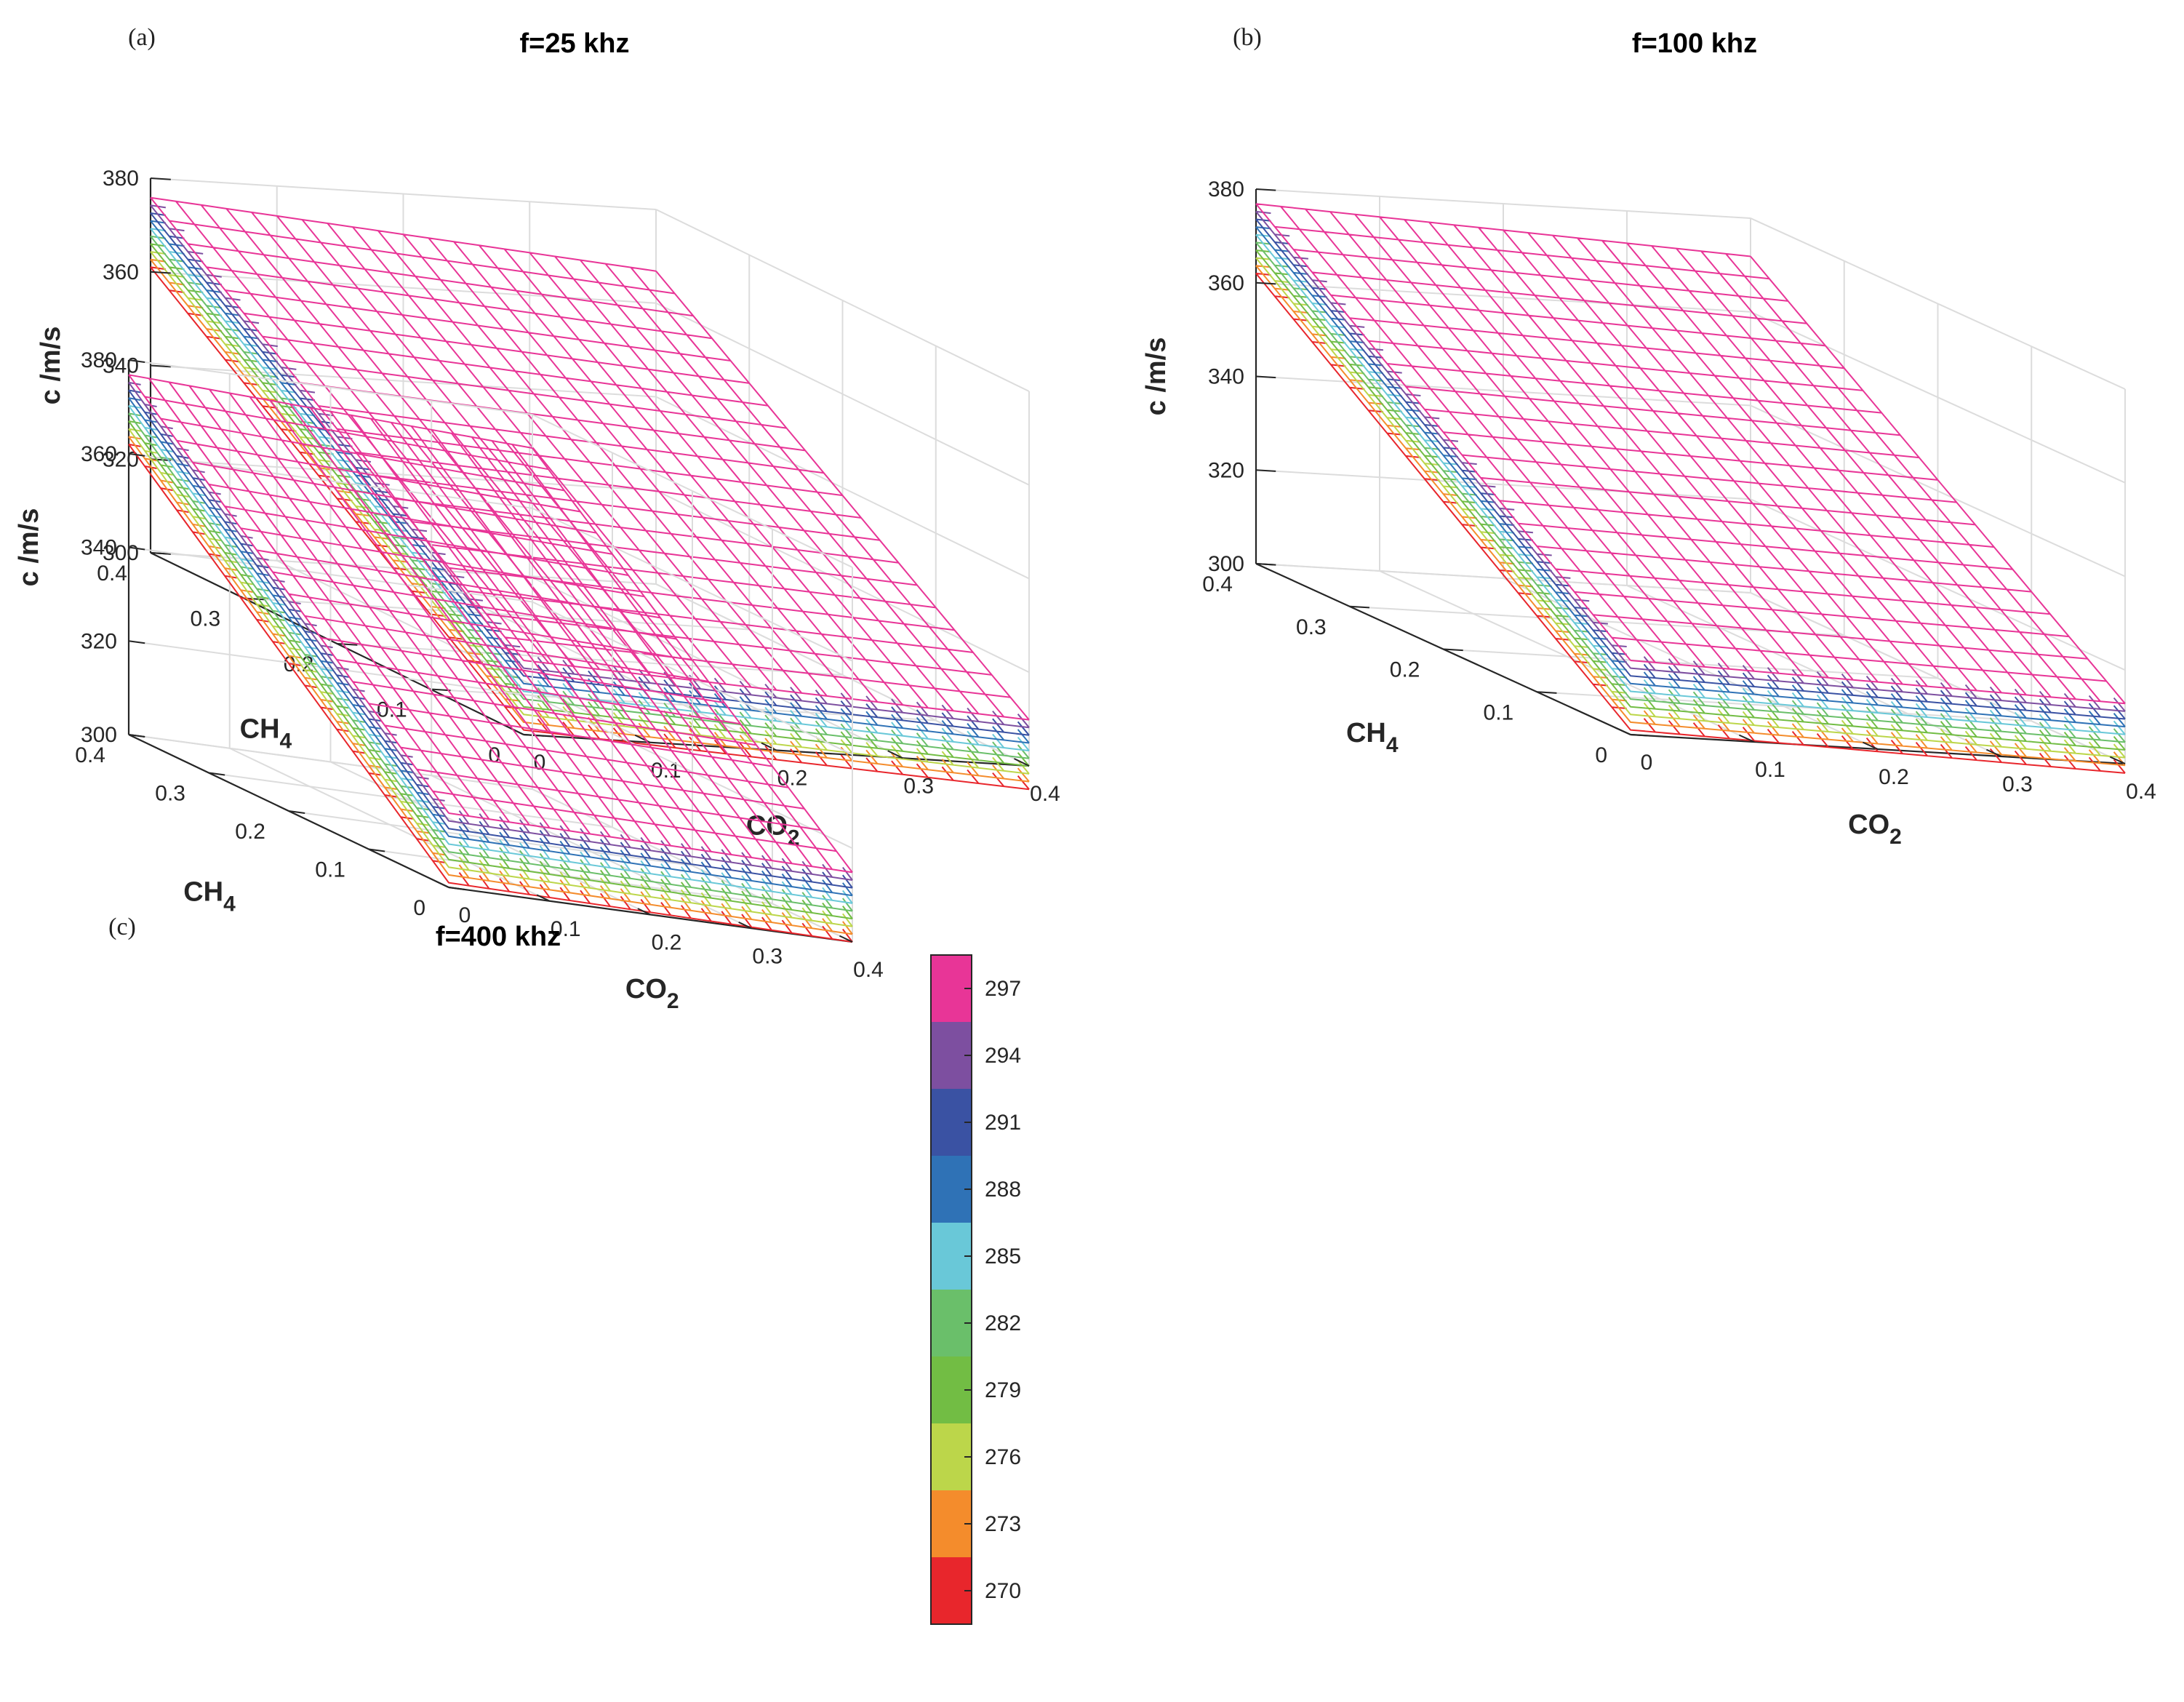  Describe the element at coordinates (1003, 1524) in the screenshot. I see `colorbar-tick-label: 273` at that location.